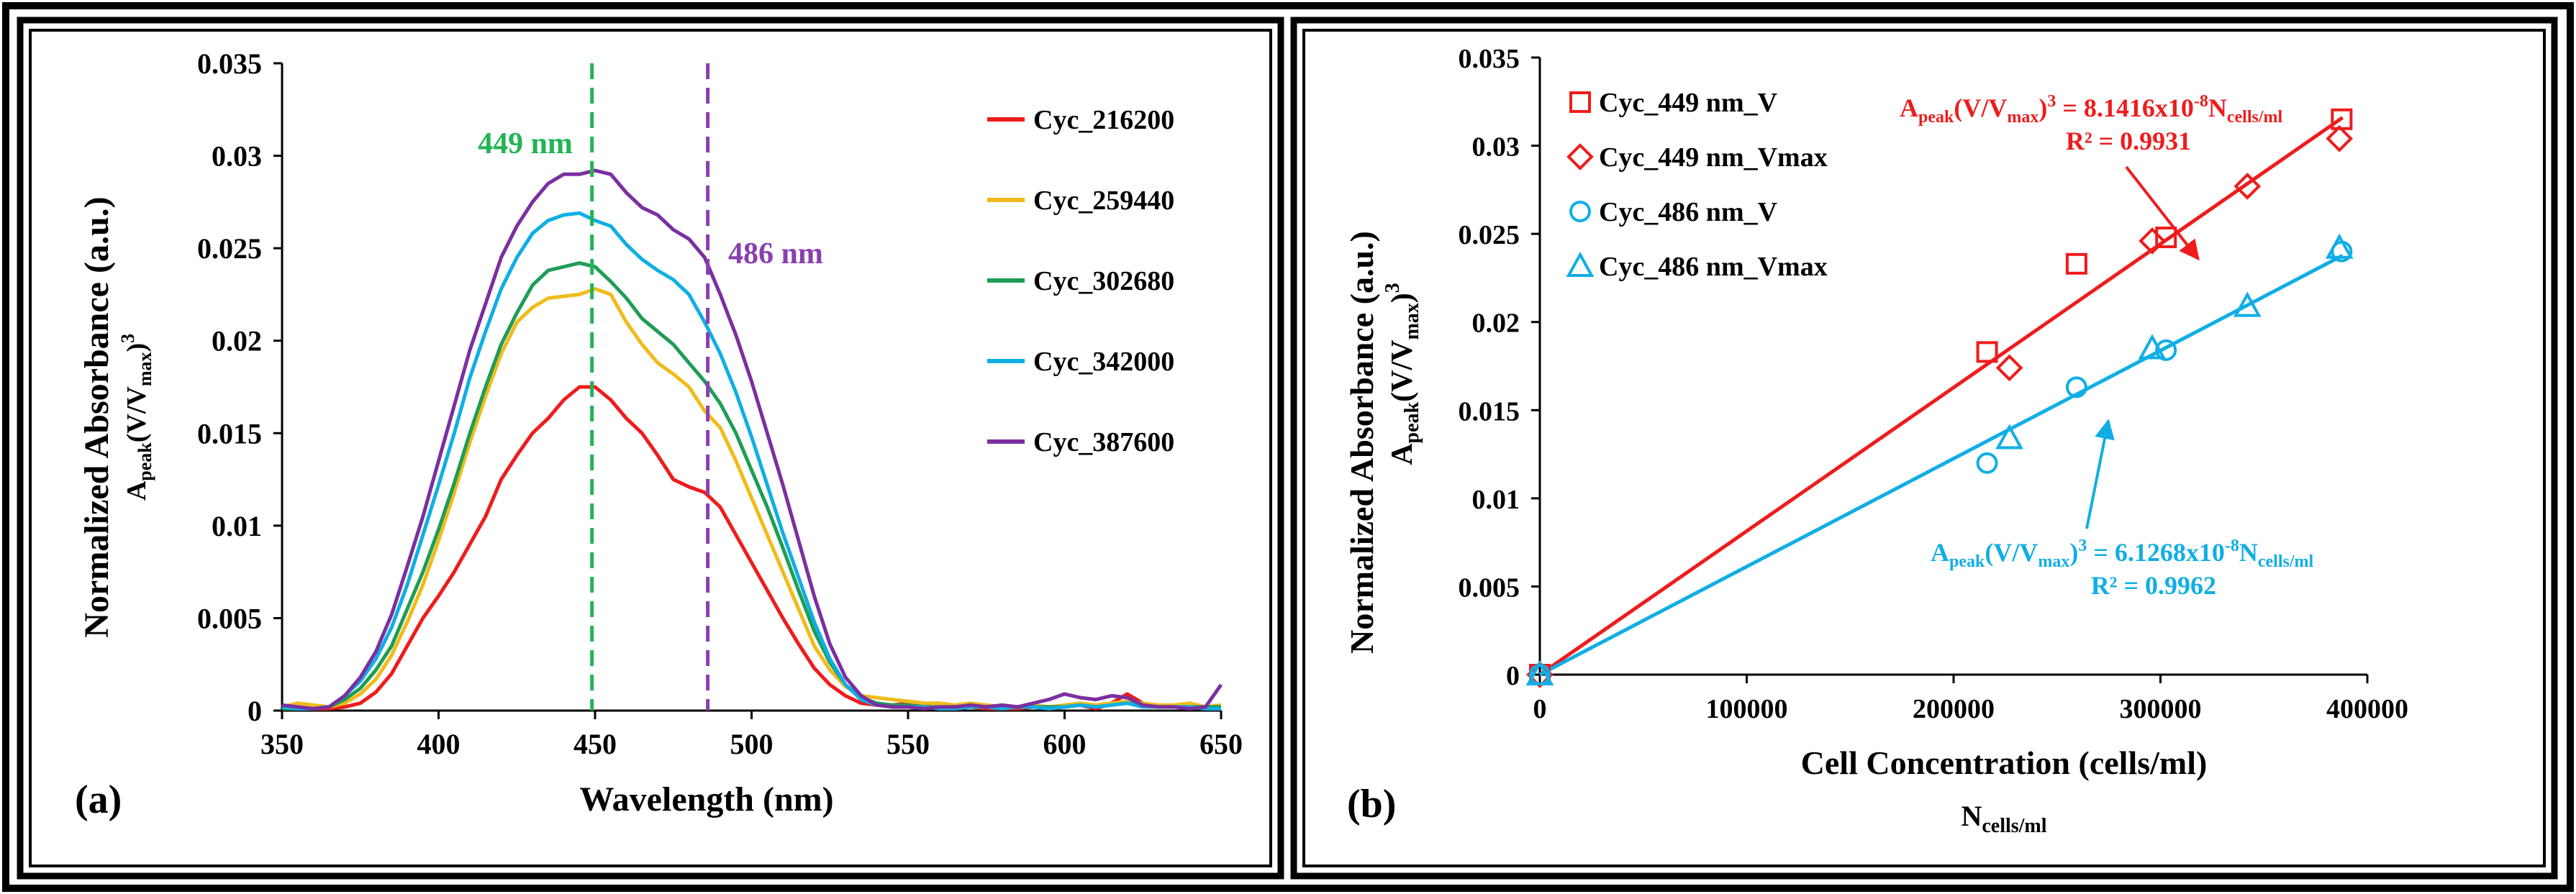  Describe the element at coordinates (2051, 101) in the screenshot. I see `eq1-lhs-sup: 3` at that location.